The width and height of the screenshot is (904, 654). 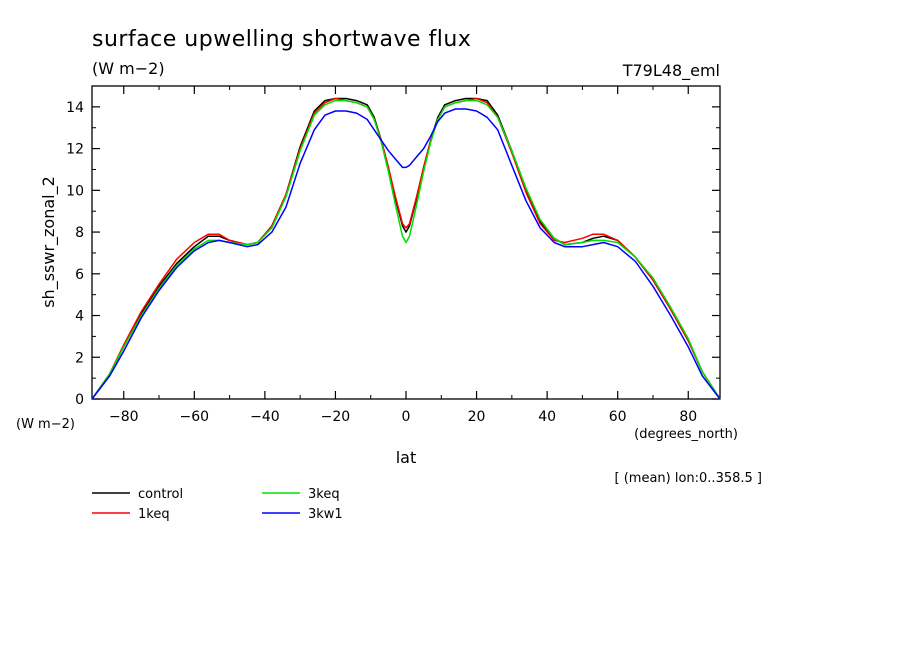 What do you see at coordinates (160, 494) in the screenshot?
I see `legend-label: control` at bounding box center [160, 494].